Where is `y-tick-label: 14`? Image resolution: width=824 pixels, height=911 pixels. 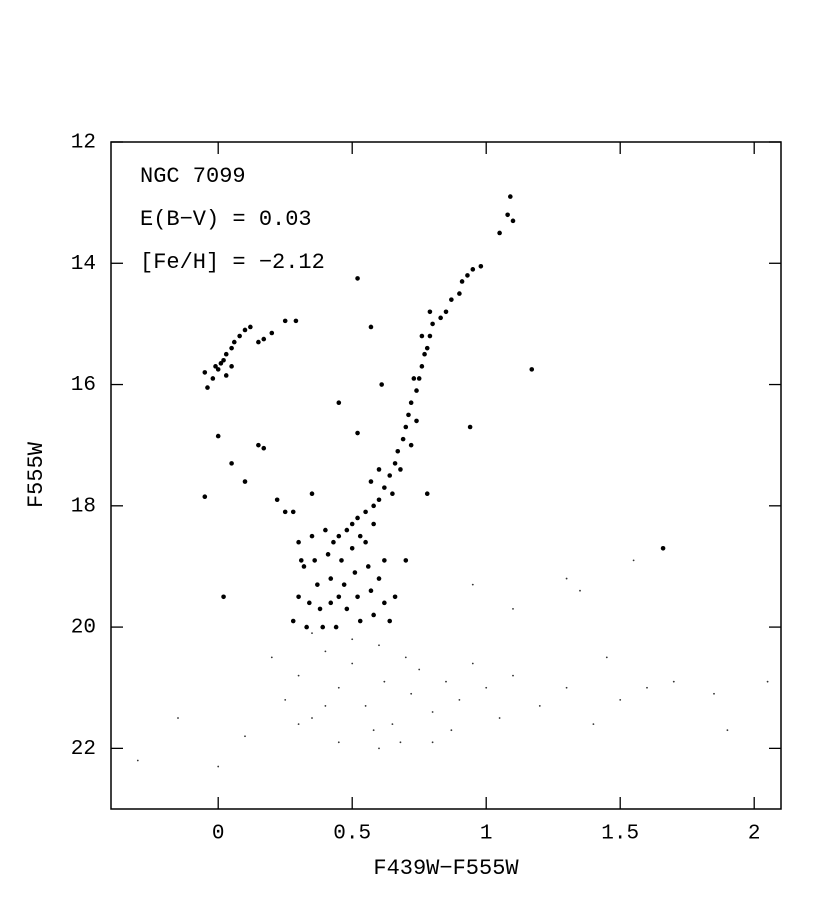 y-tick-label: 14 is located at coordinates (83, 264).